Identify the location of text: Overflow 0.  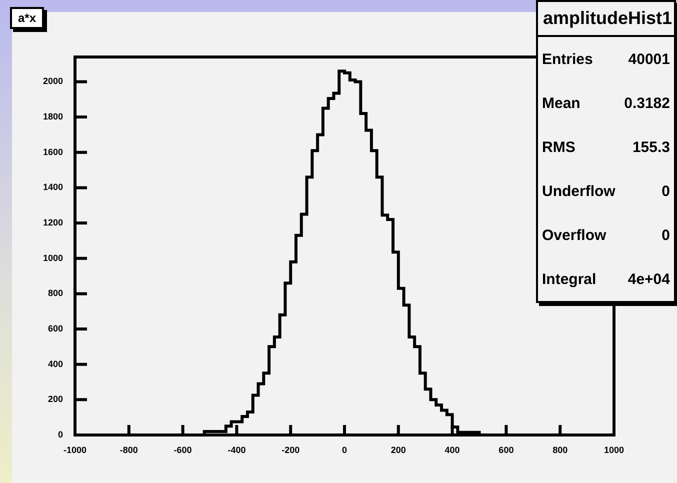
(606, 235).